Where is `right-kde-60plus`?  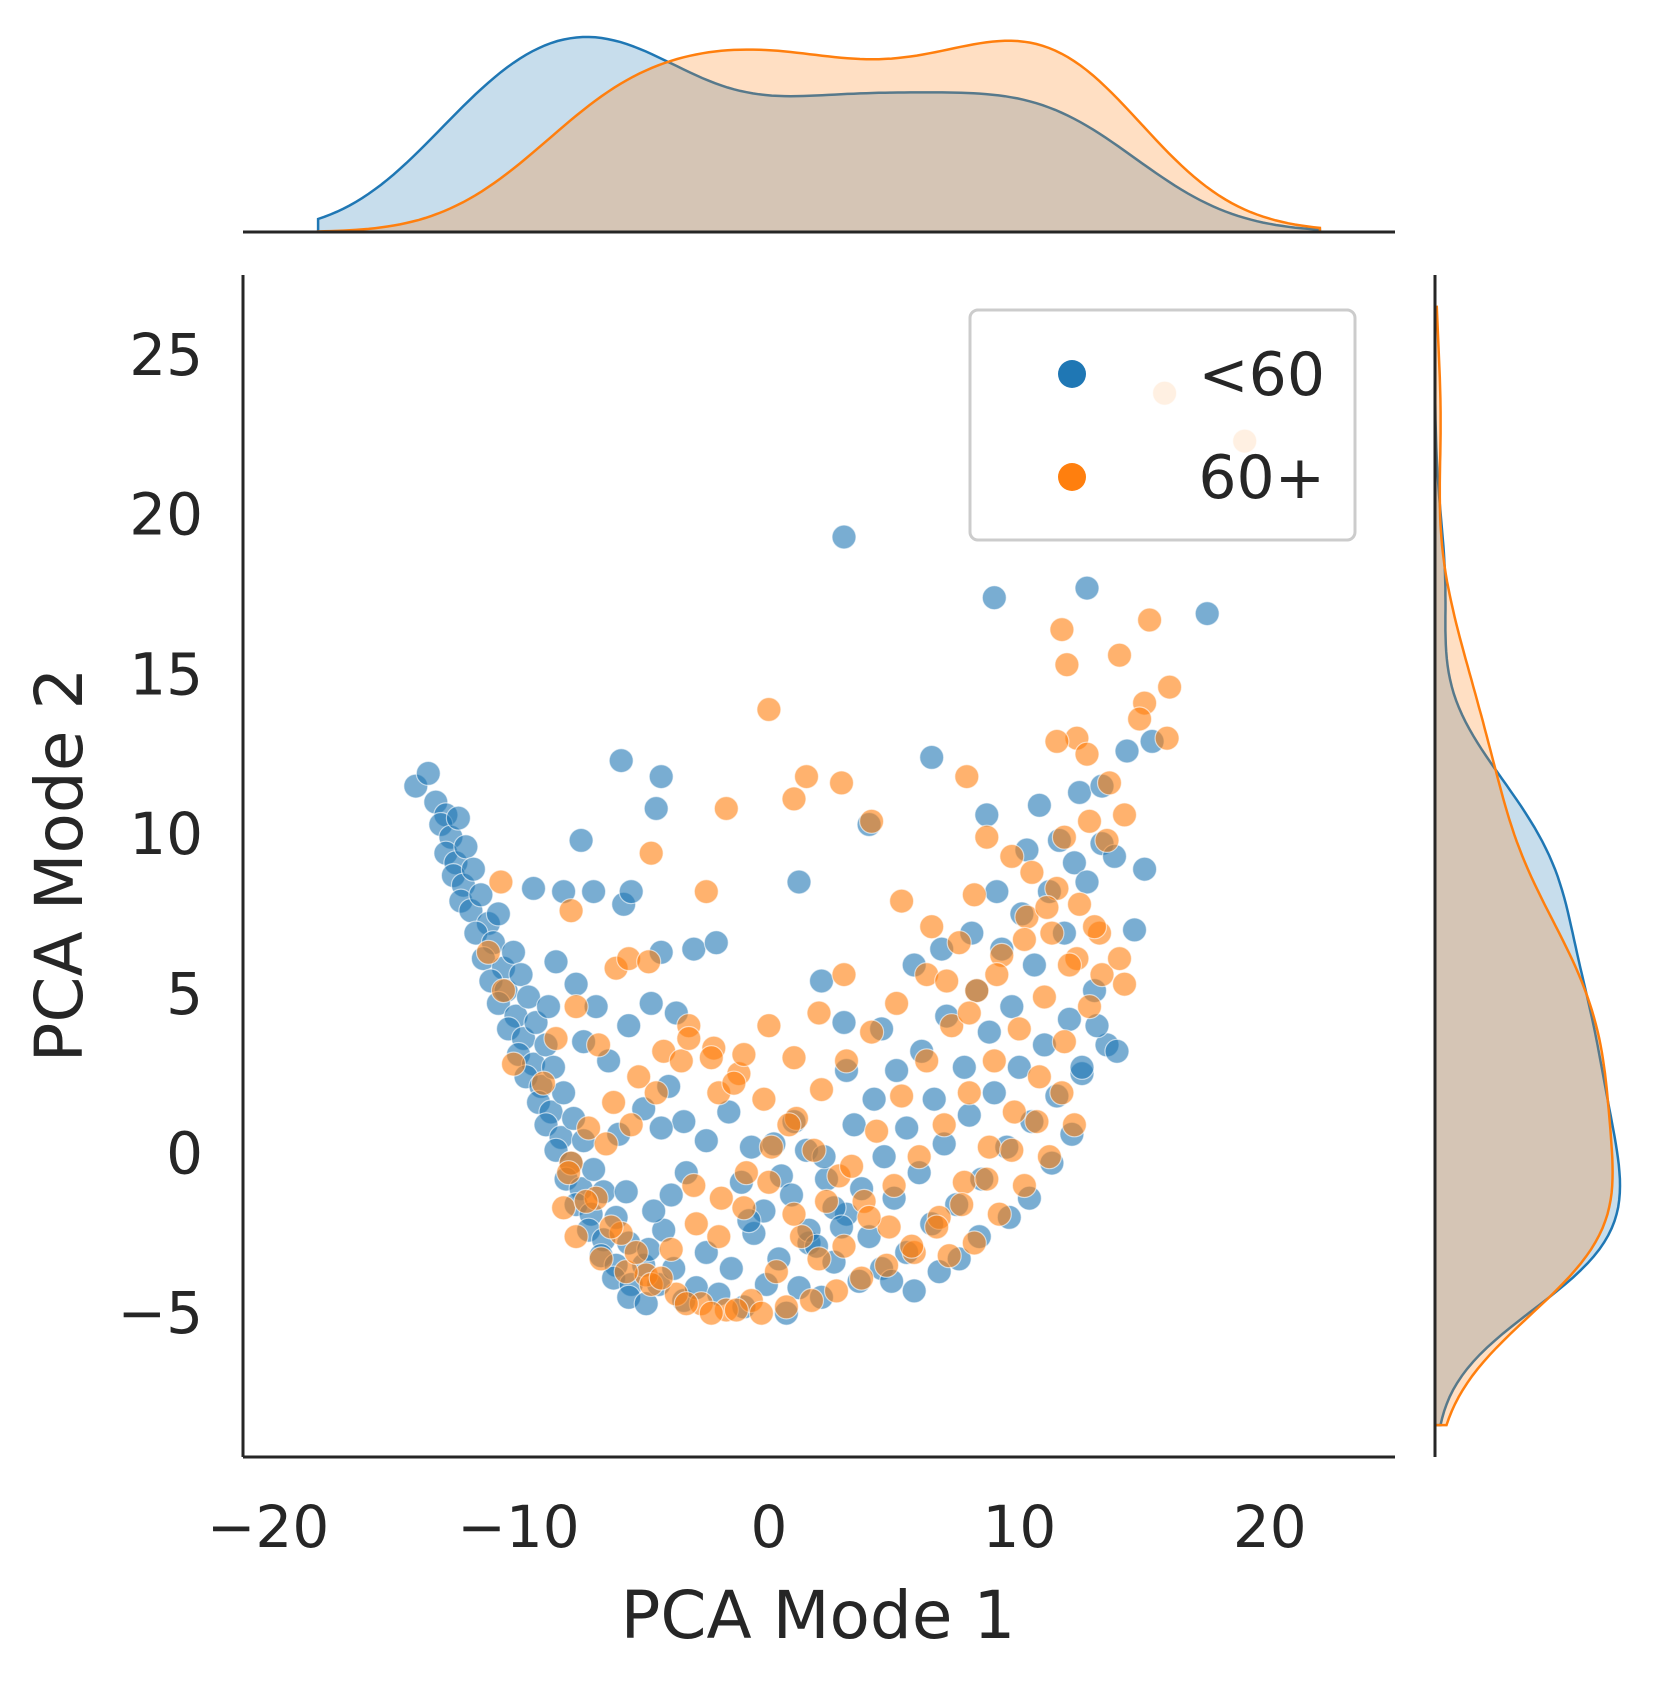 right-kde-60plus is located at coordinates (1523, 866).